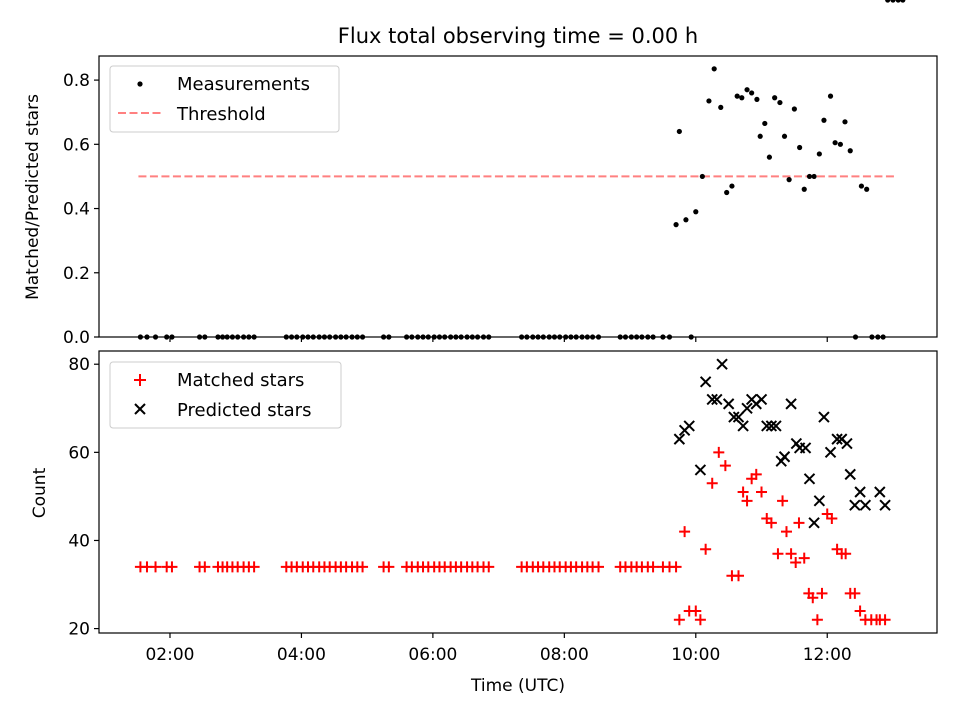 The width and height of the screenshot is (960, 720). What do you see at coordinates (827, 655) in the screenshot?
I see `bottom-xtick-label: 12:00` at bounding box center [827, 655].